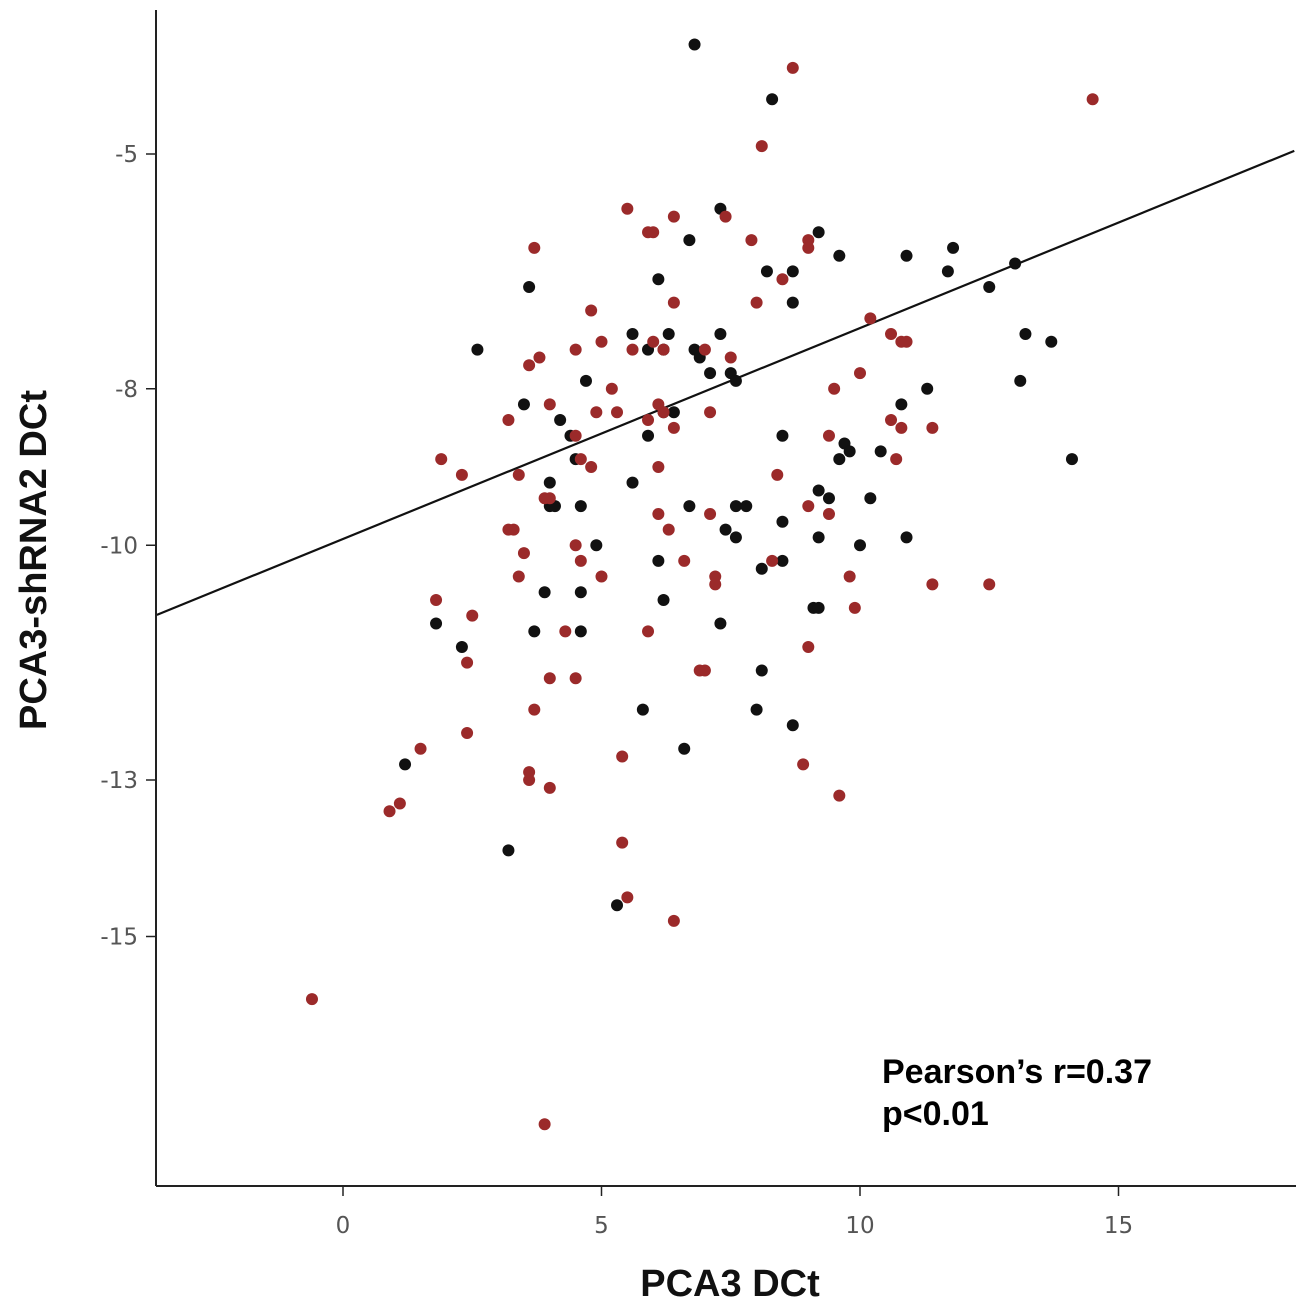 This screenshot has height=1304, width=1302. I want to click on pearson-annotation: Pearson’s r=0.37, so click(1017, 1072).